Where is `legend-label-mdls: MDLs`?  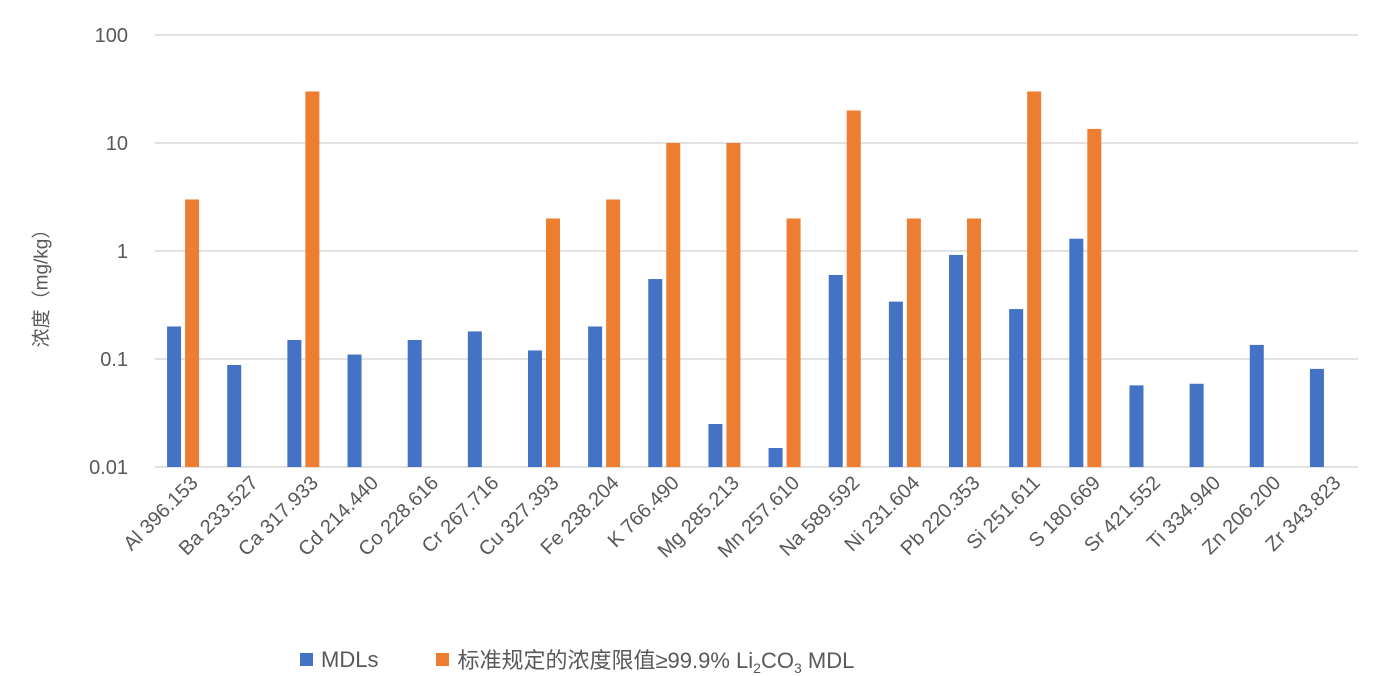
legend-label-mdls: MDLs is located at coordinates (350, 659).